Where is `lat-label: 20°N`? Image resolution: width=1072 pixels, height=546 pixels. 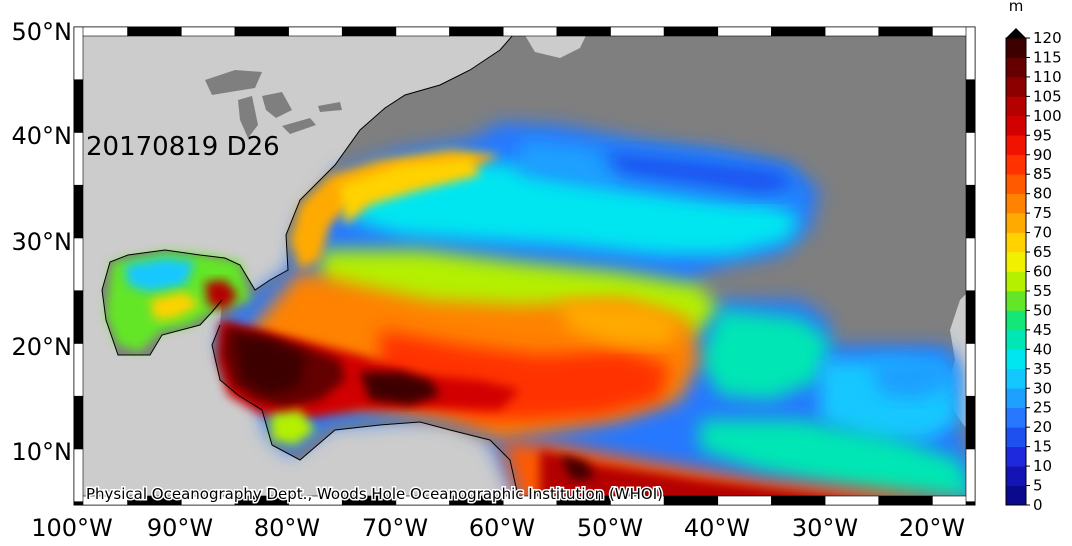 lat-label: 20°N is located at coordinates (42, 347).